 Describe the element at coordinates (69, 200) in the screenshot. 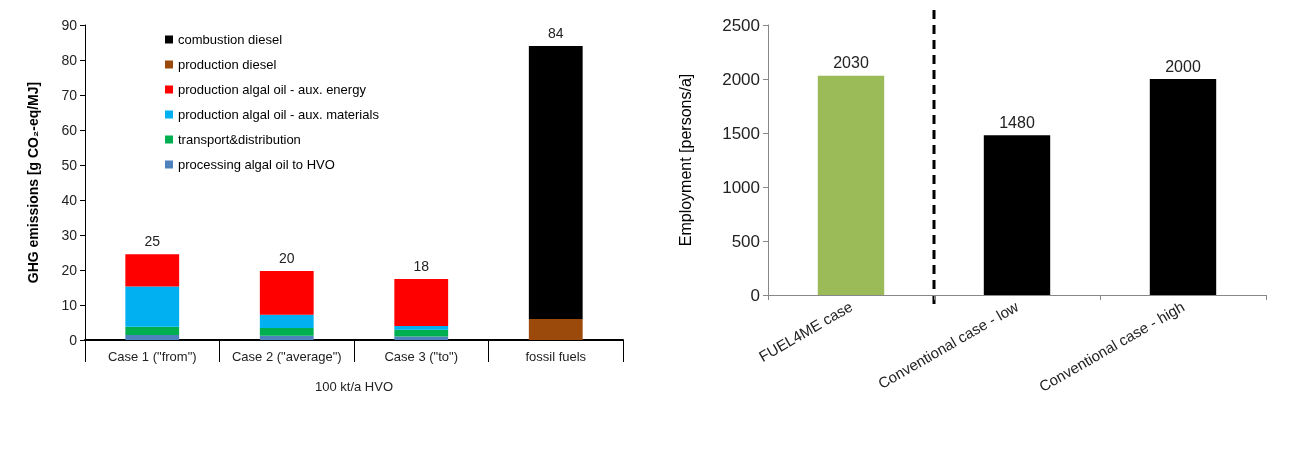

I see `y-tick-label: 40` at that location.